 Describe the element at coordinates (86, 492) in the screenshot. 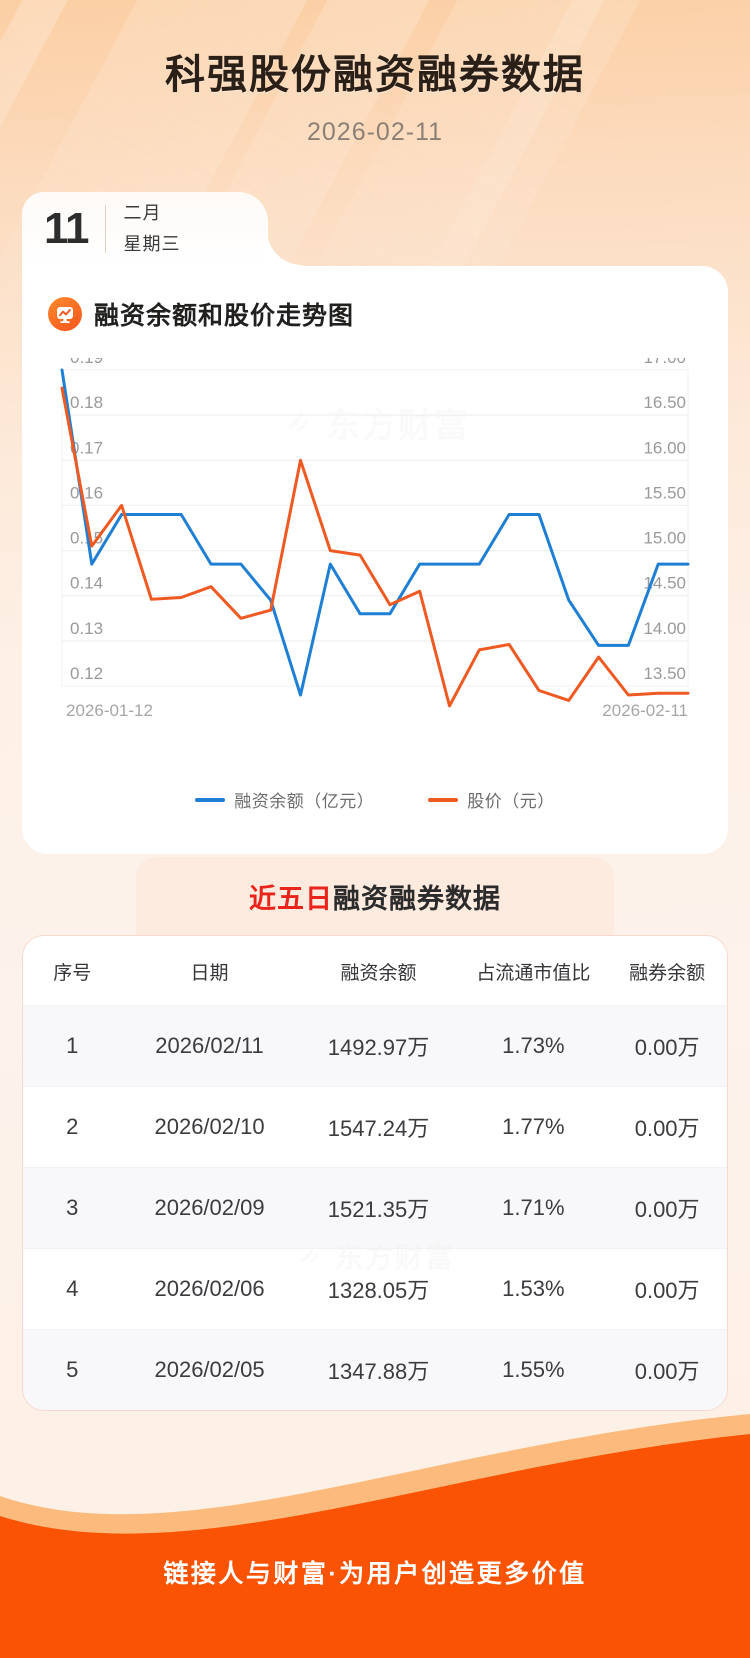

I see `y-axis-tick-left: 0.16` at that location.